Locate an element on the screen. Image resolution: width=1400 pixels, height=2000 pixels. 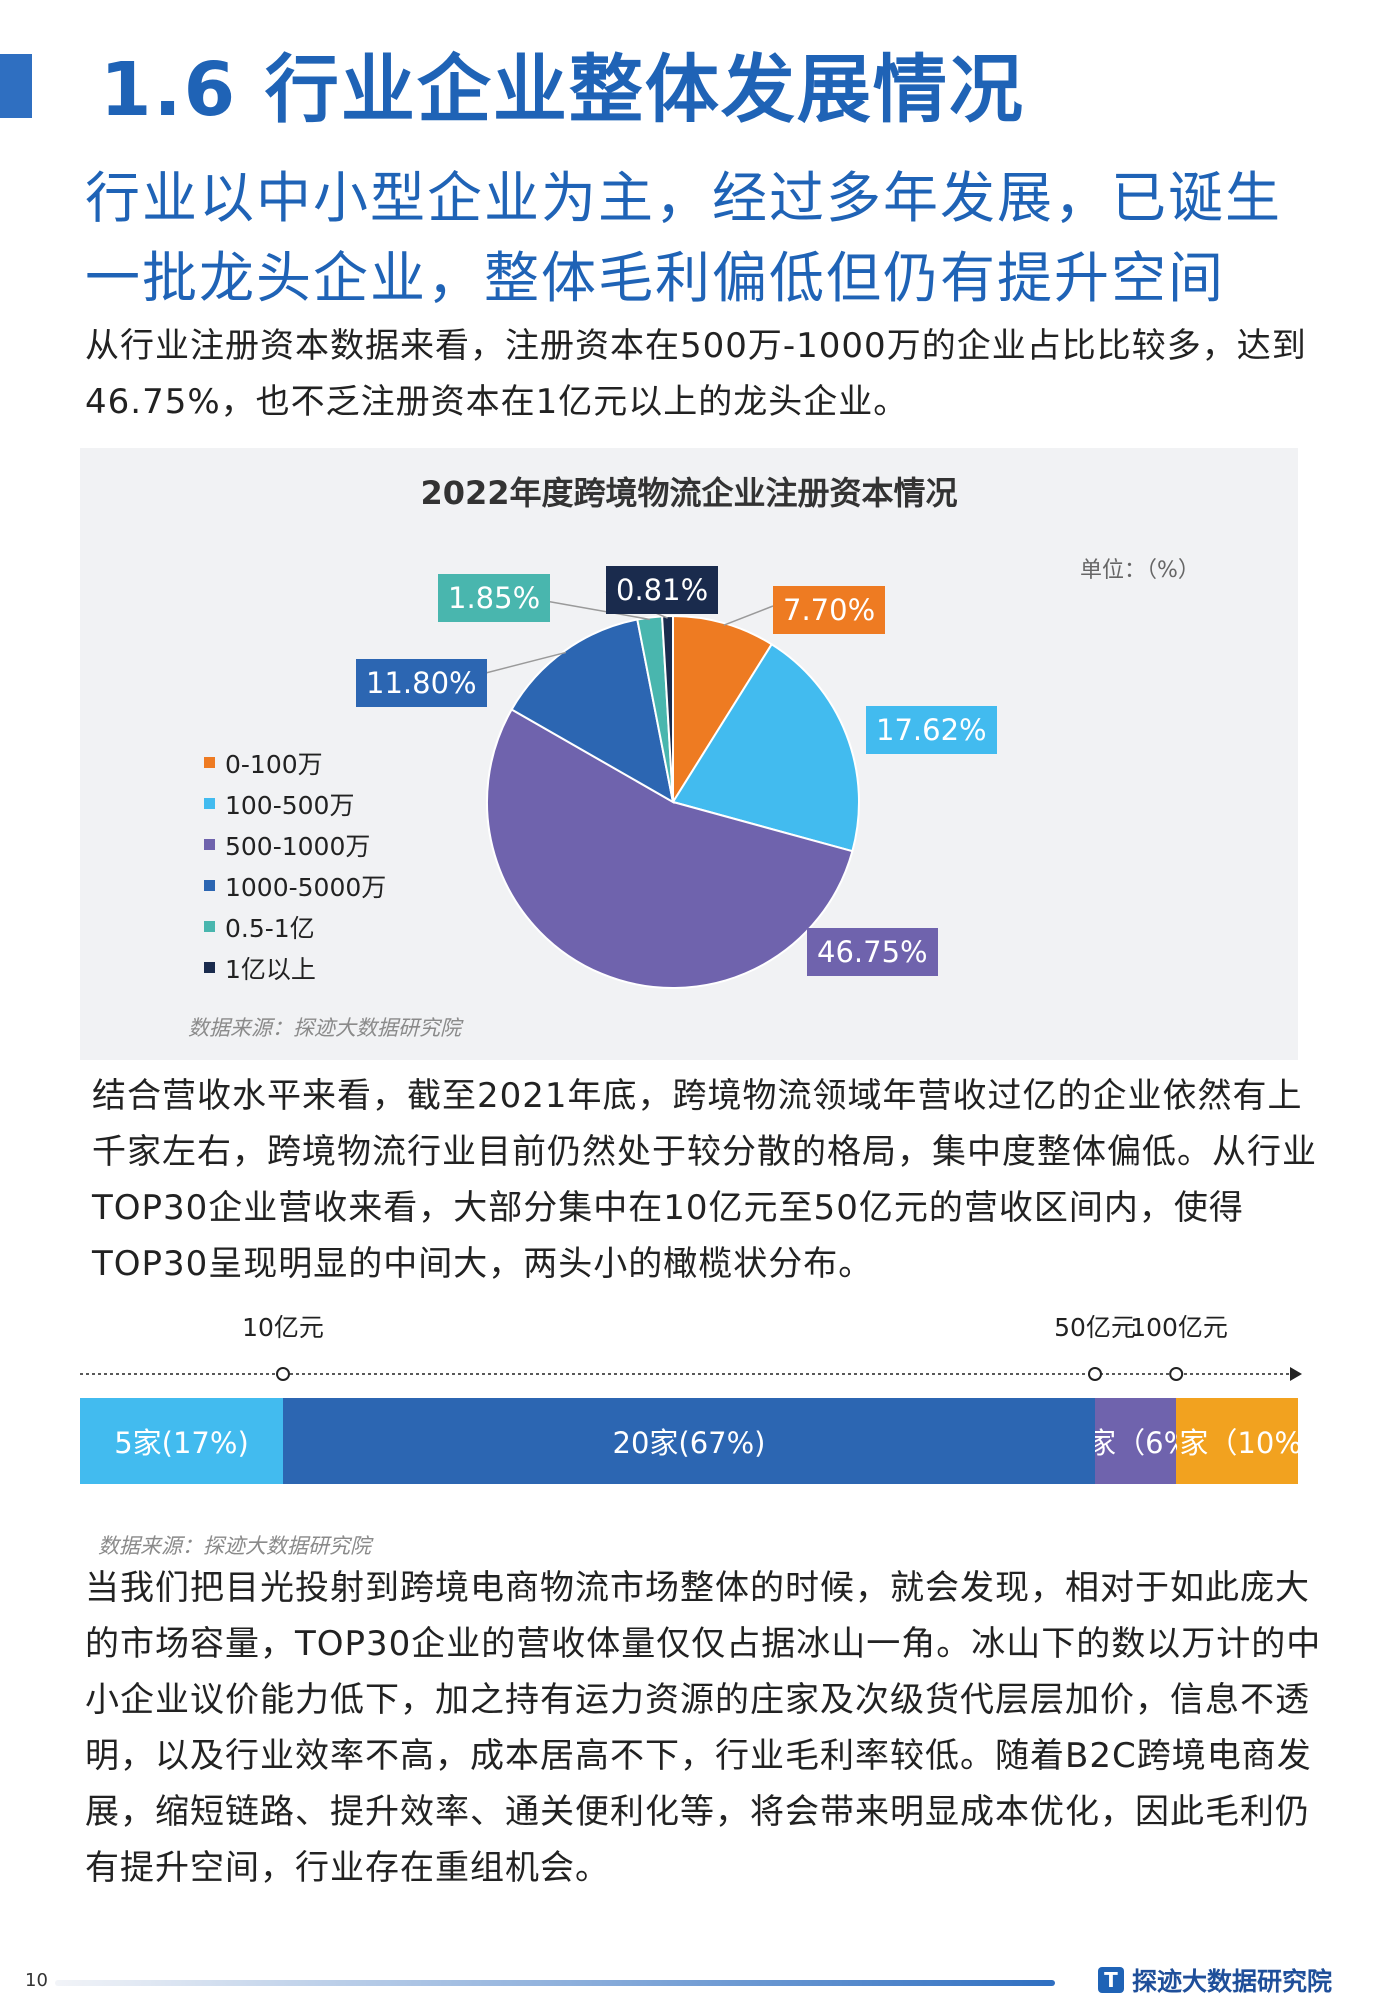
legend-item-100-500-: 100-500万 is located at coordinates (295, 803).